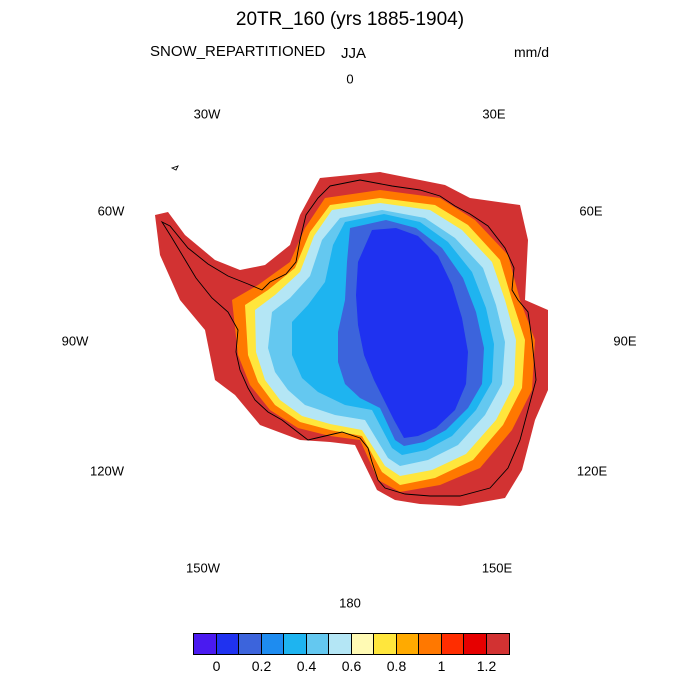 The height and width of the screenshot is (700, 700). What do you see at coordinates (486, 666) in the screenshot?
I see `colorbar-tick-label: 1.2` at bounding box center [486, 666].